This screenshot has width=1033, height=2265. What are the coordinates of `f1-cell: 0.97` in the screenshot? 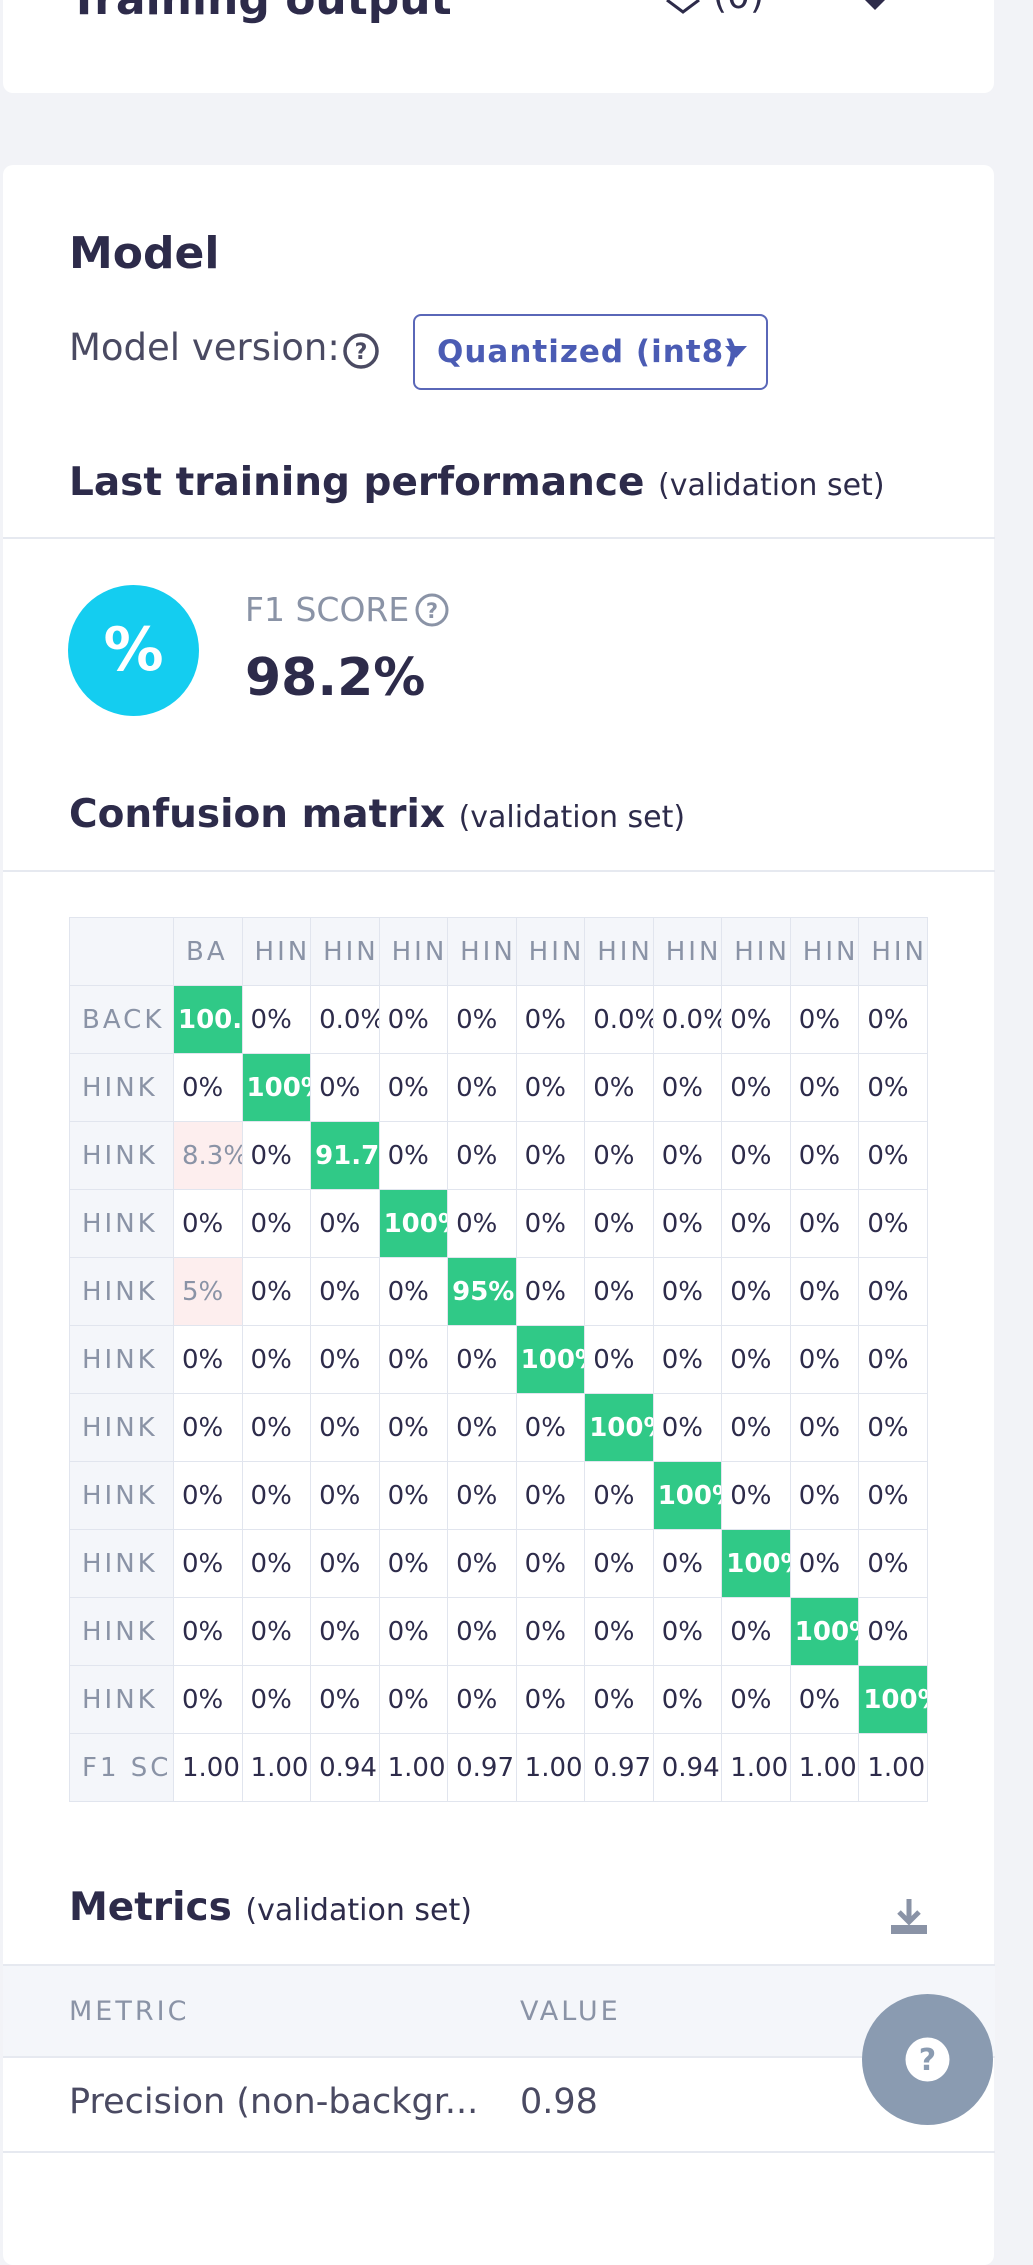 It's located at (619, 1767).